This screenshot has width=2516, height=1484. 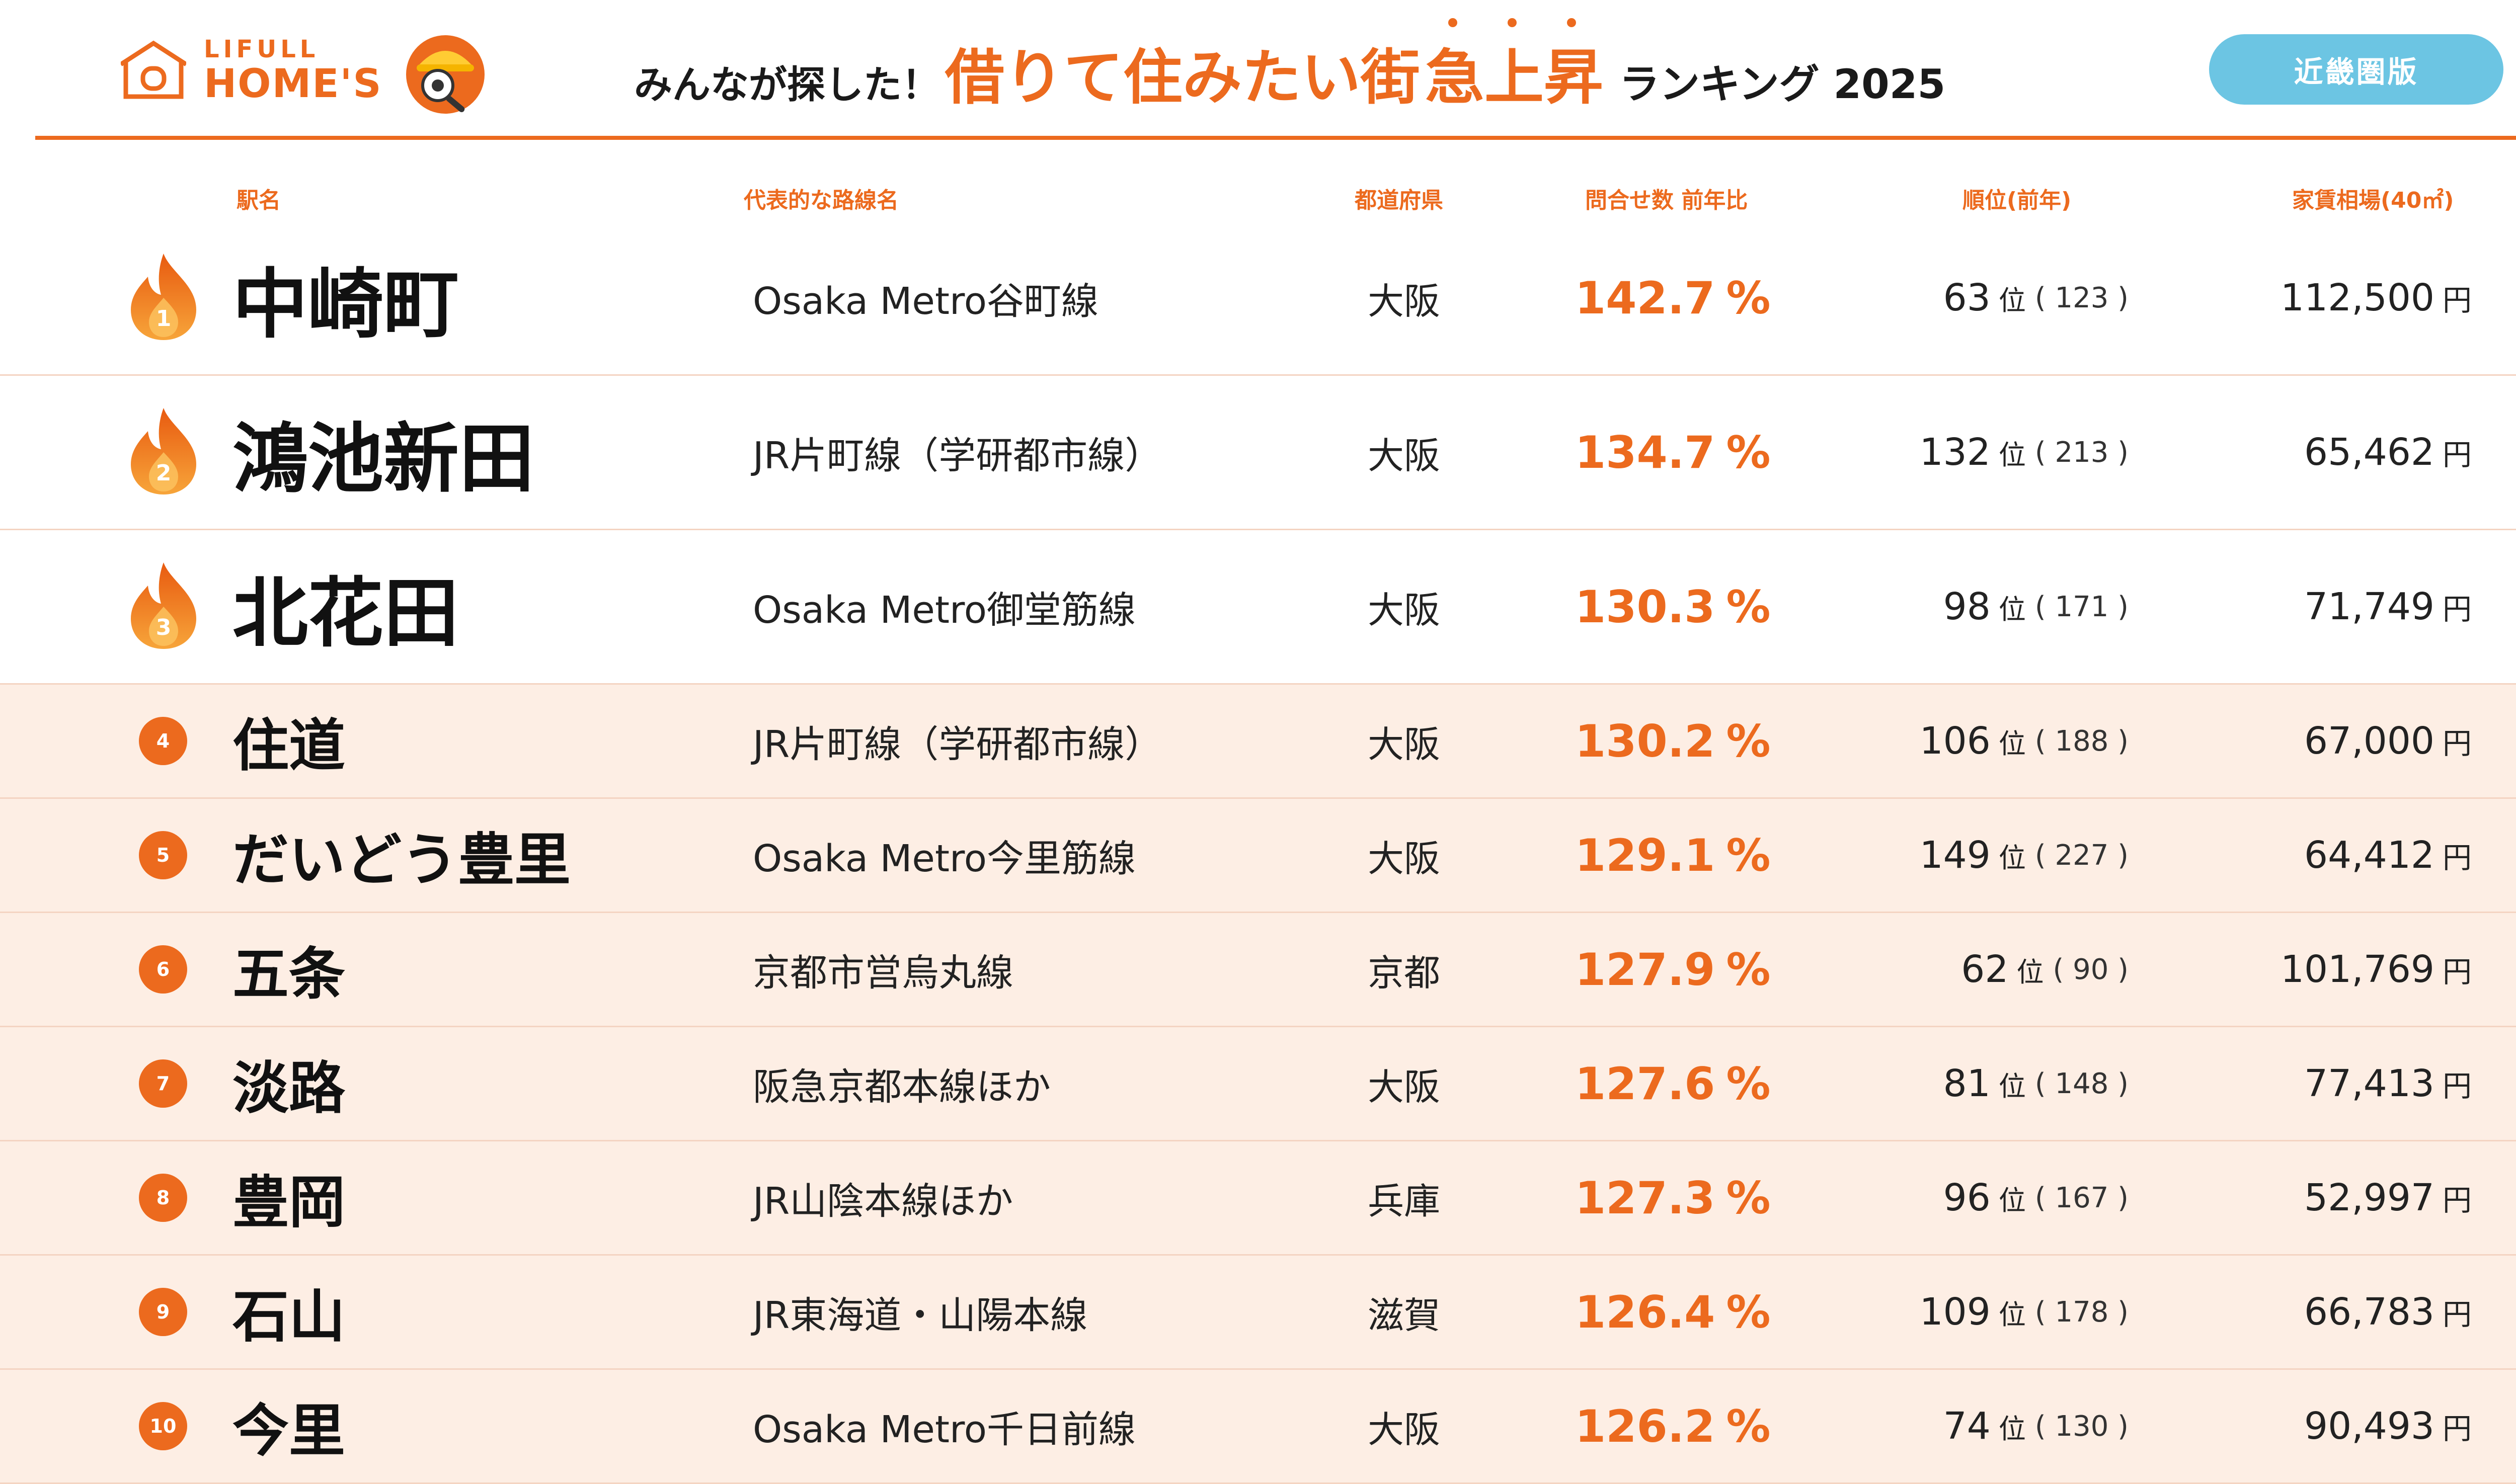 What do you see at coordinates (2318, 606) in the screenshot?
I see `rent-price: 71,749 円` at bounding box center [2318, 606].